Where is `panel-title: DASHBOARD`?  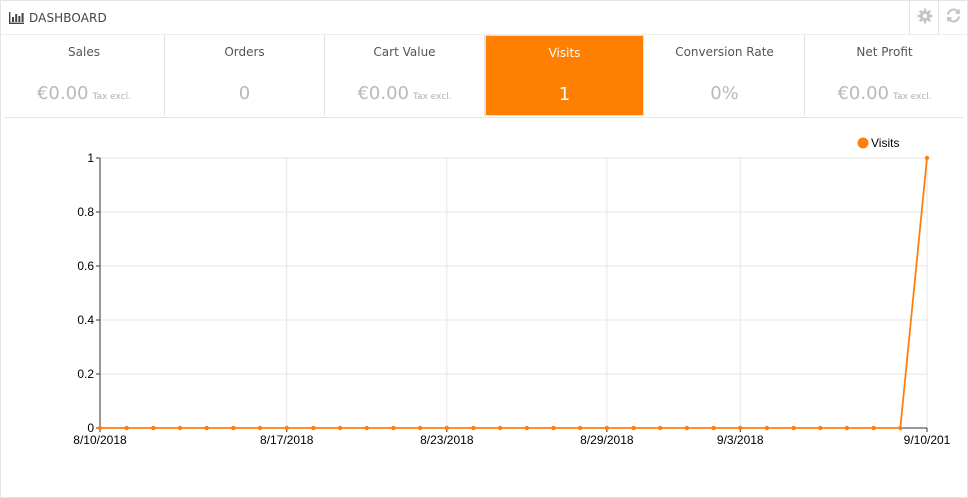 panel-title: DASHBOARD is located at coordinates (58, 18).